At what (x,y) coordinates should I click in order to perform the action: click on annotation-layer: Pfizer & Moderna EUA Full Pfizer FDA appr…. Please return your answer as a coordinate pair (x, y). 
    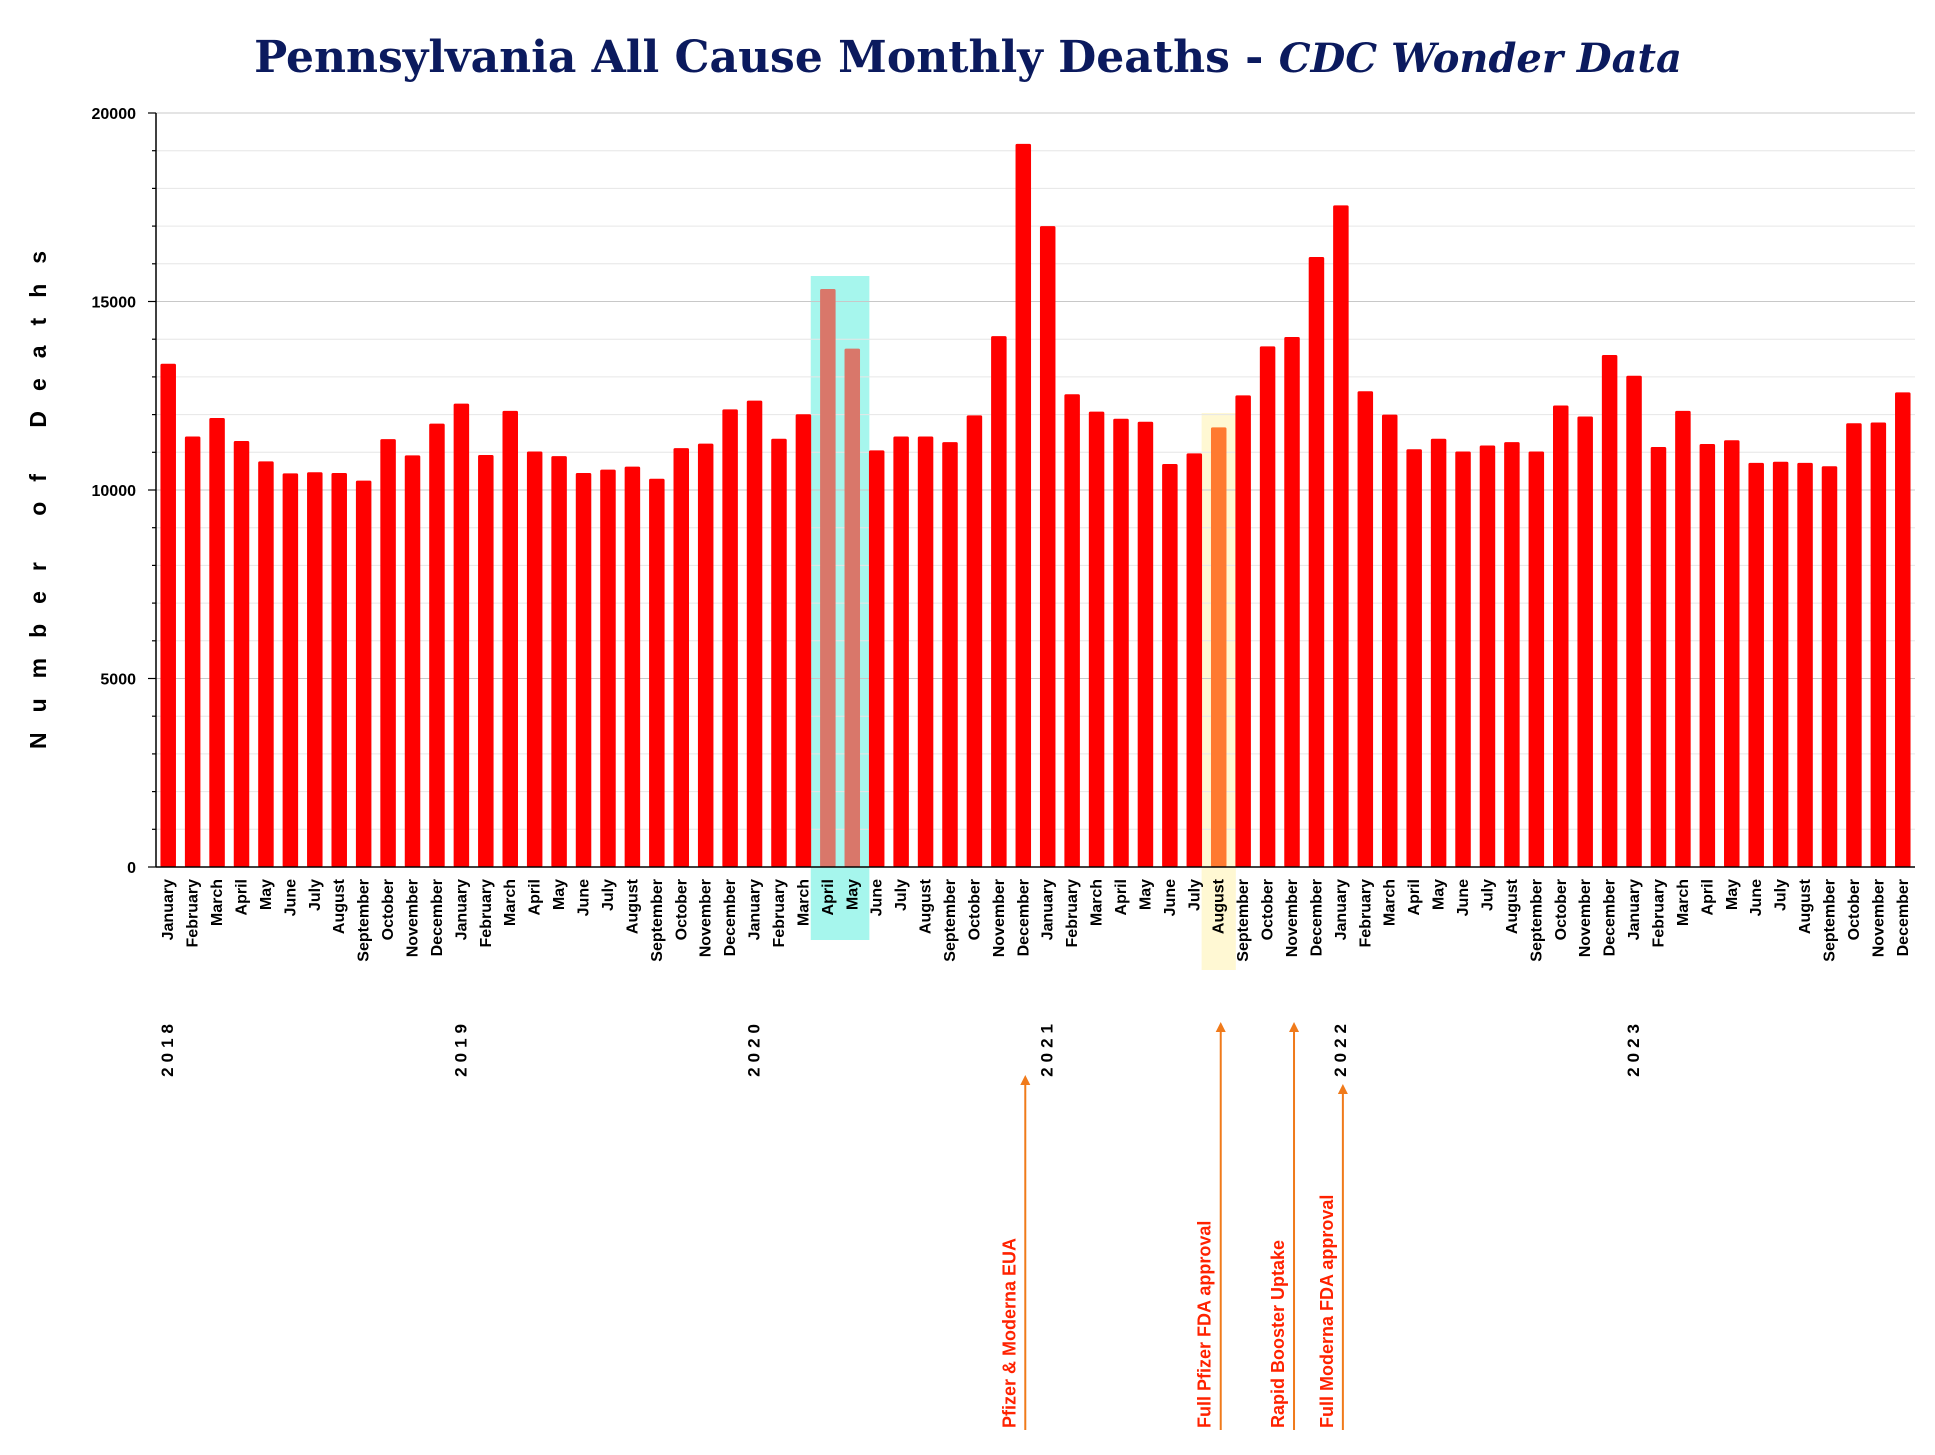
    Looking at the image, I should click on (1173, 1226).